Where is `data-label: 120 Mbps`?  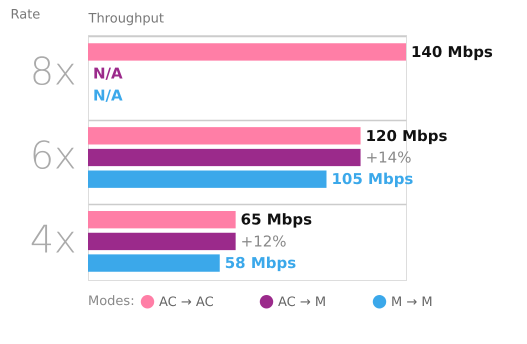
data-label: 120 Mbps is located at coordinates (407, 135).